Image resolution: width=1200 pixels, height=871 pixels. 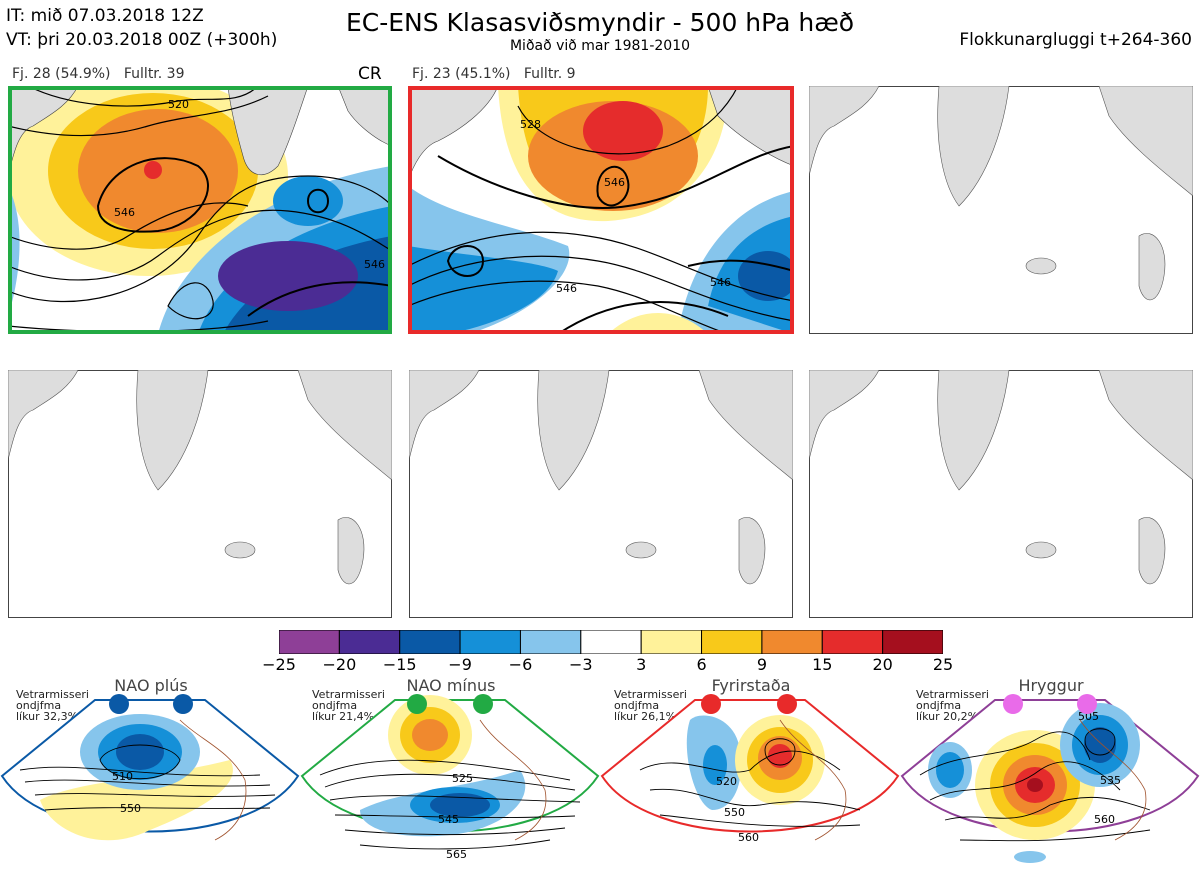 I want to click on colorbar-tick: 6, so click(x=701, y=664).